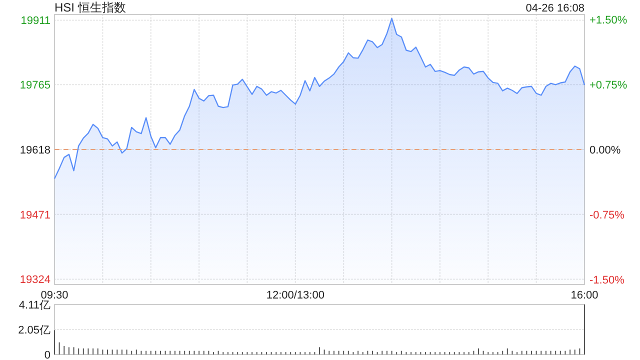 The width and height of the screenshot is (640, 360). What do you see at coordinates (47, 355) in the screenshot?
I see `y-tick-label: 0` at bounding box center [47, 355].